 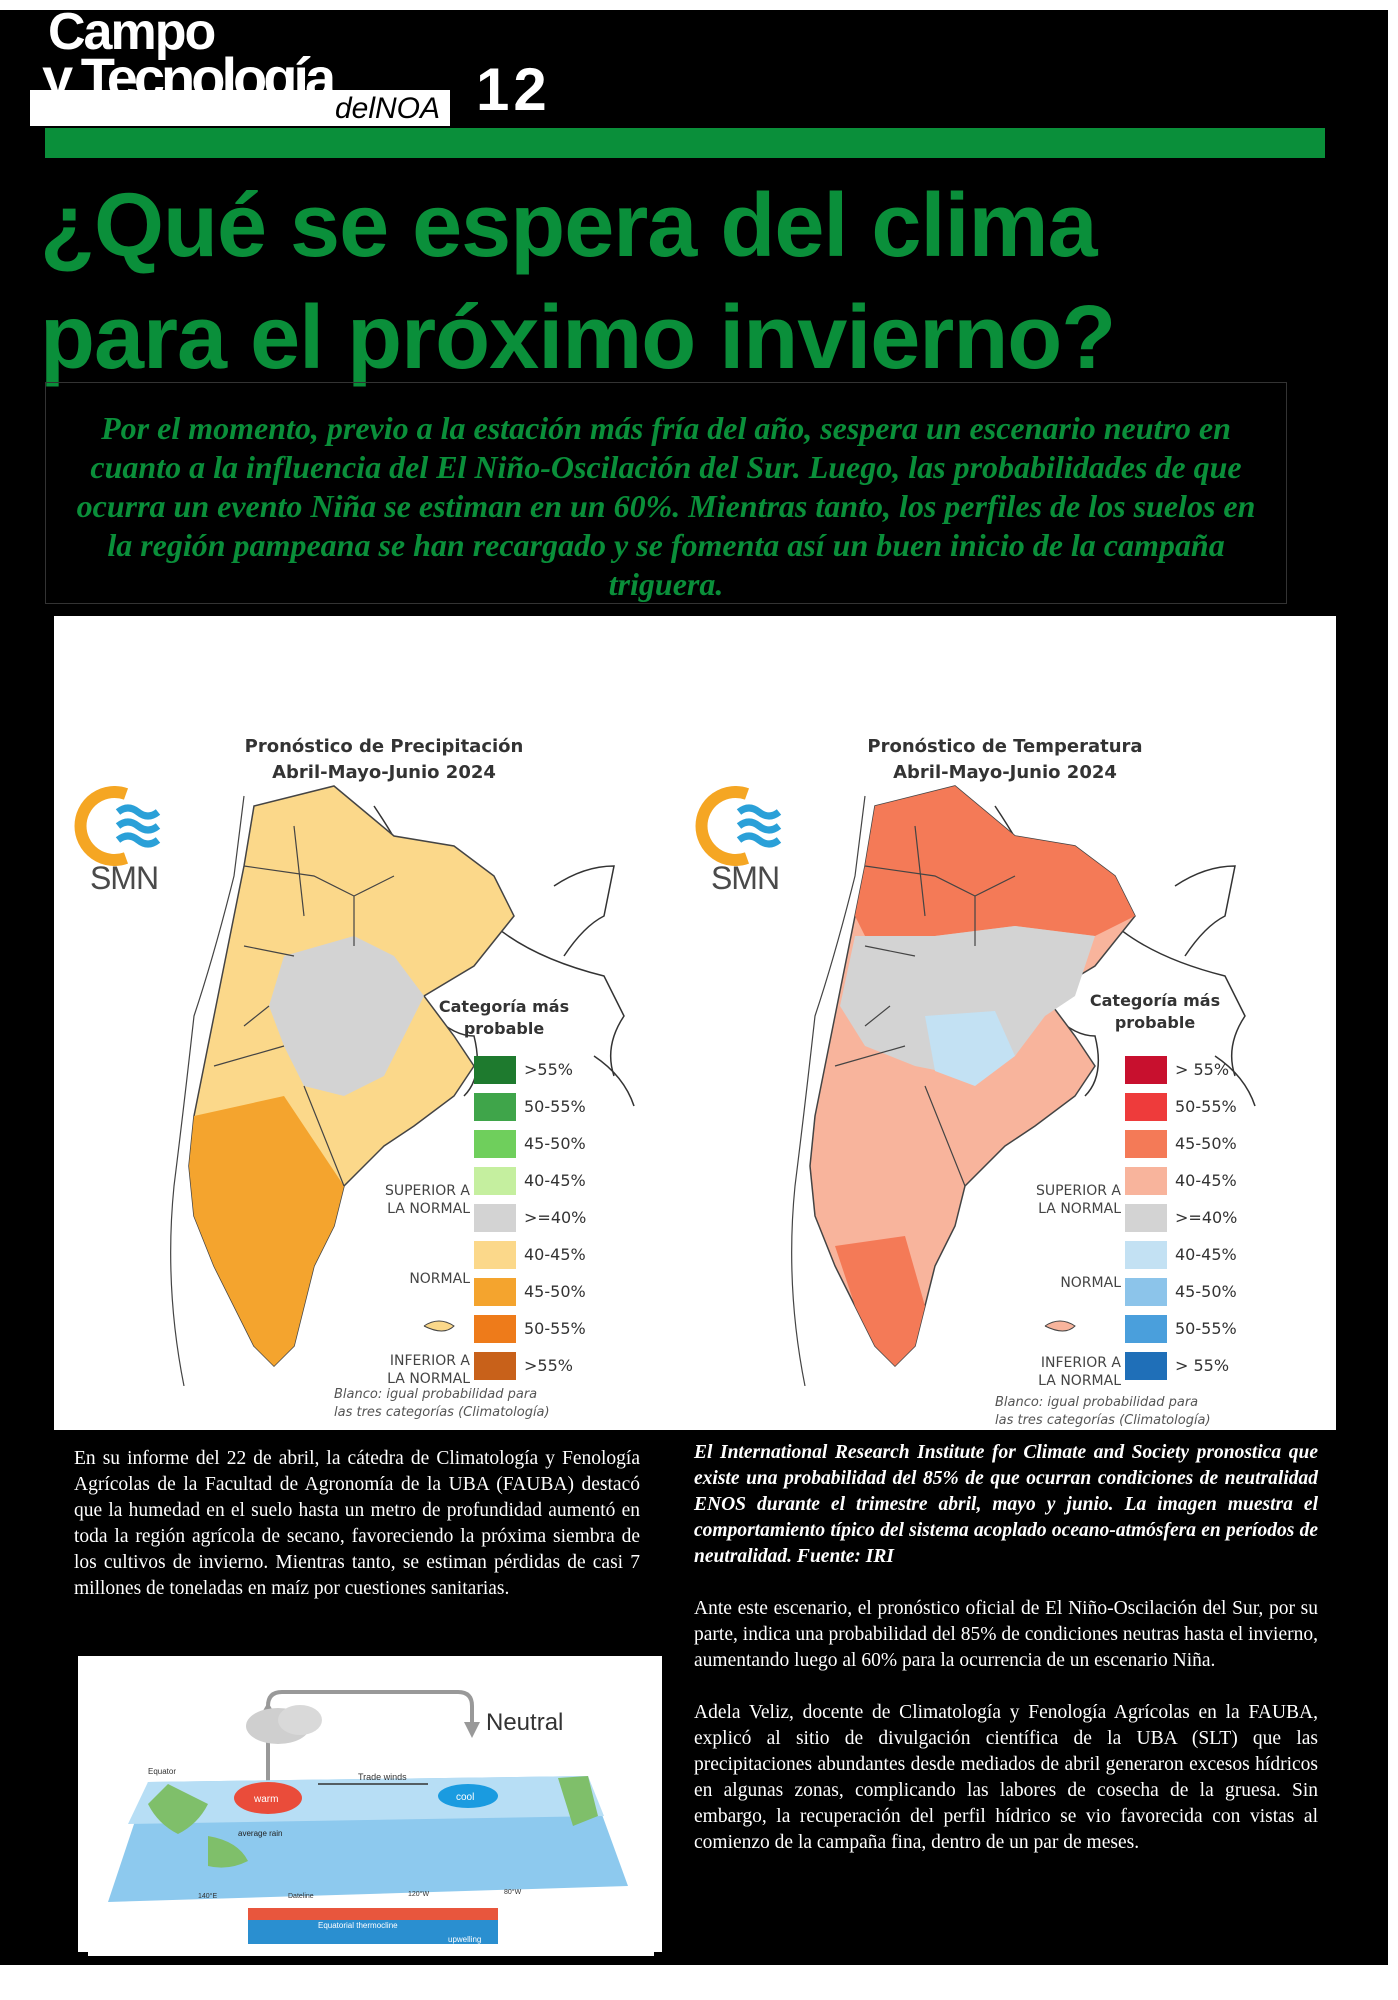 What do you see at coordinates (1155, 1012) in the screenshot?
I see `temperature-legend-title: Categoría más probable` at bounding box center [1155, 1012].